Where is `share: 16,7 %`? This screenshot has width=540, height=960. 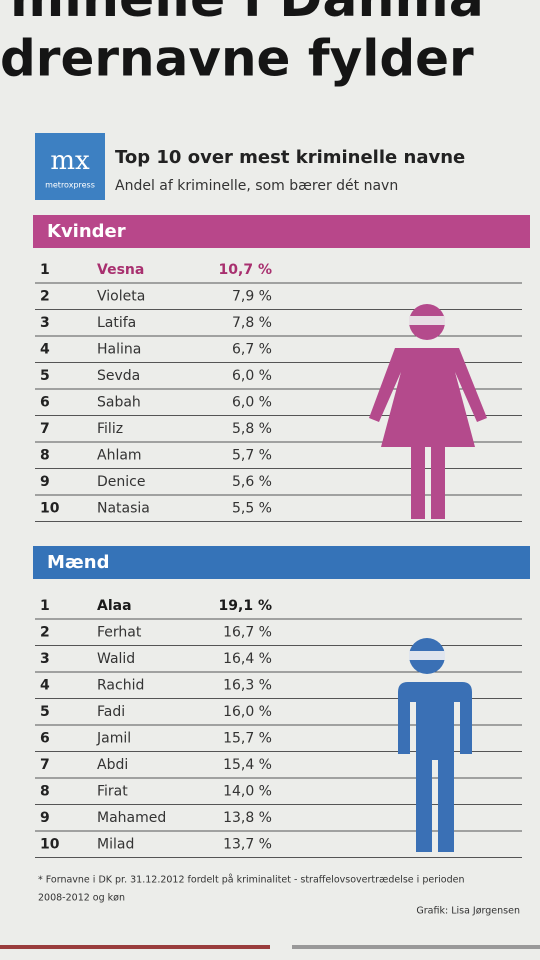 share: 16,7 % is located at coordinates (247, 633).